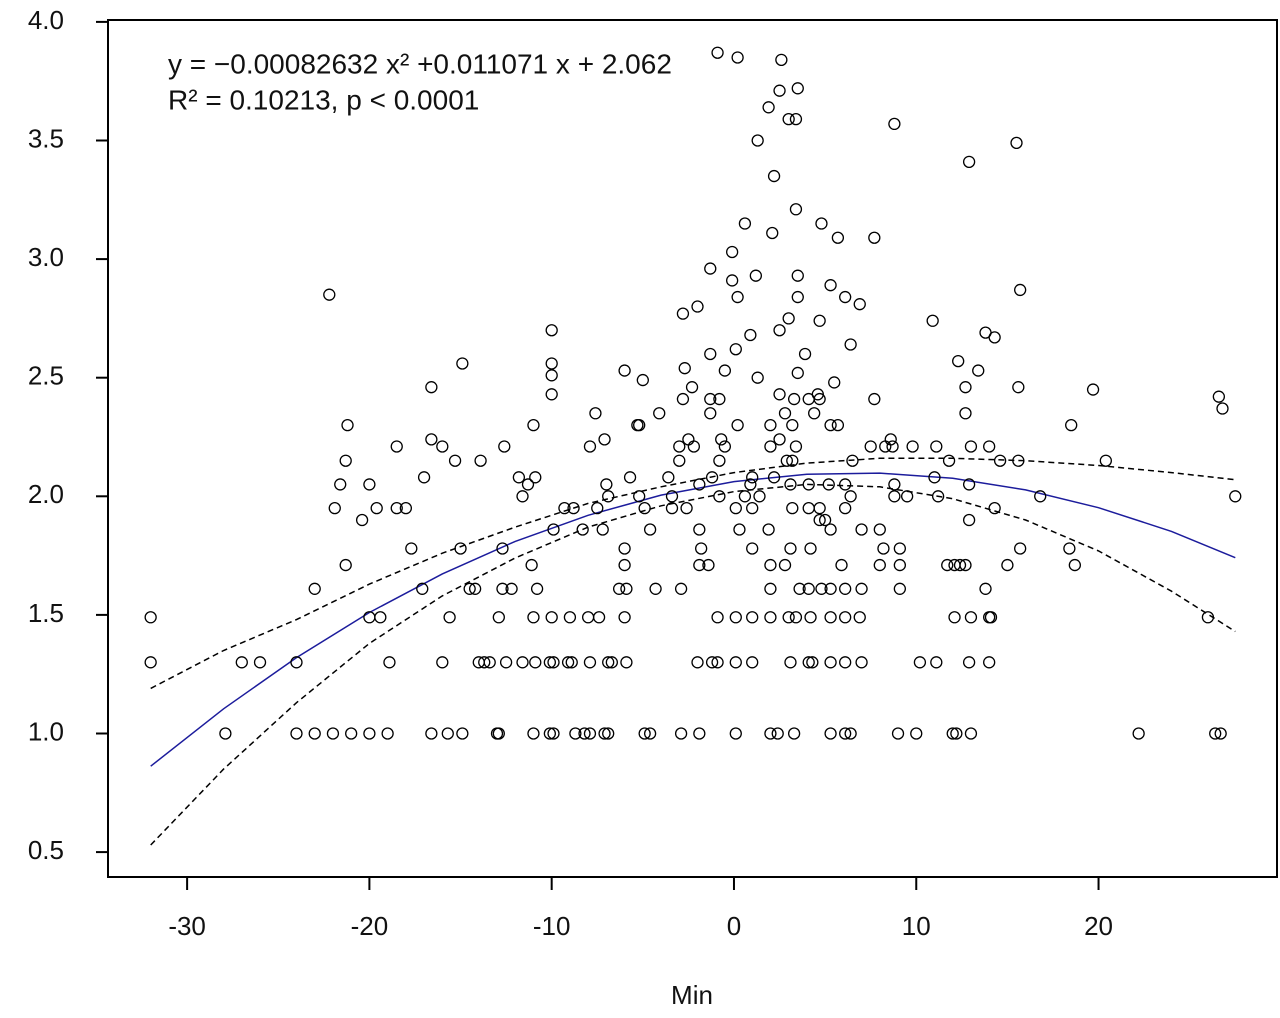  What do you see at coordinates (46, 850) in the screenshot?
I see `y-tick-label: 0.5` at bounding box center [46, 850].